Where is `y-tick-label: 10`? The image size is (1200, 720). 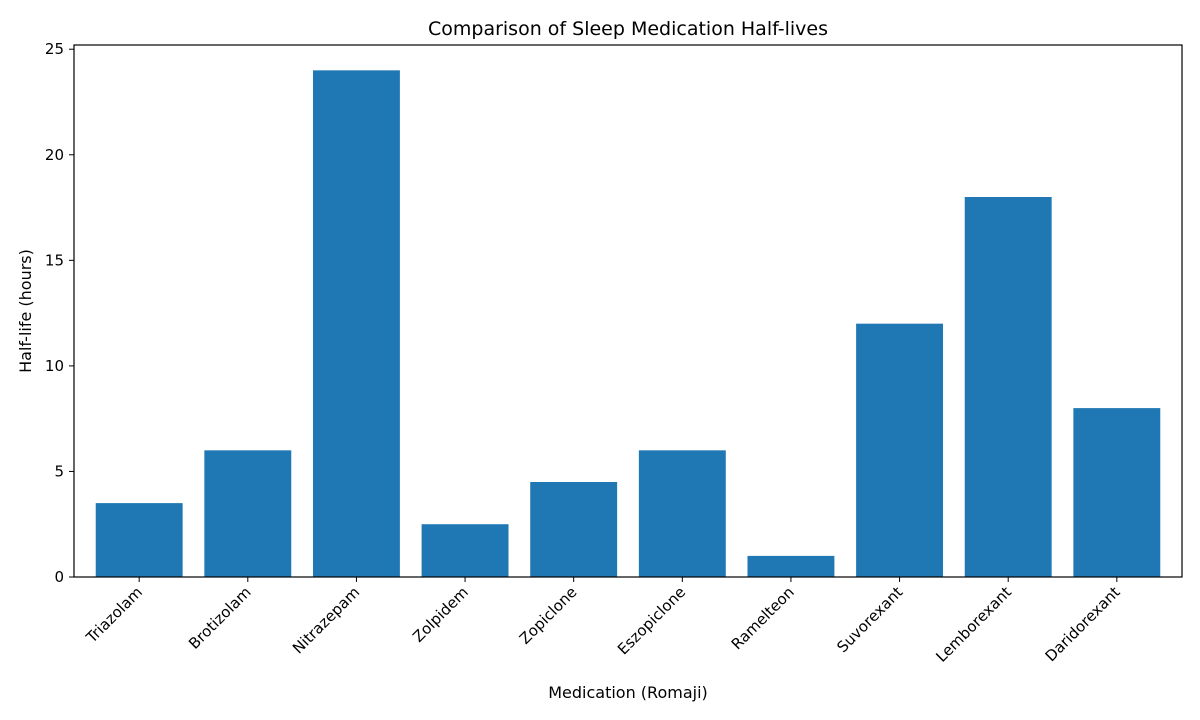 y-tick-label: 10 is located at coordinates (54, 366).